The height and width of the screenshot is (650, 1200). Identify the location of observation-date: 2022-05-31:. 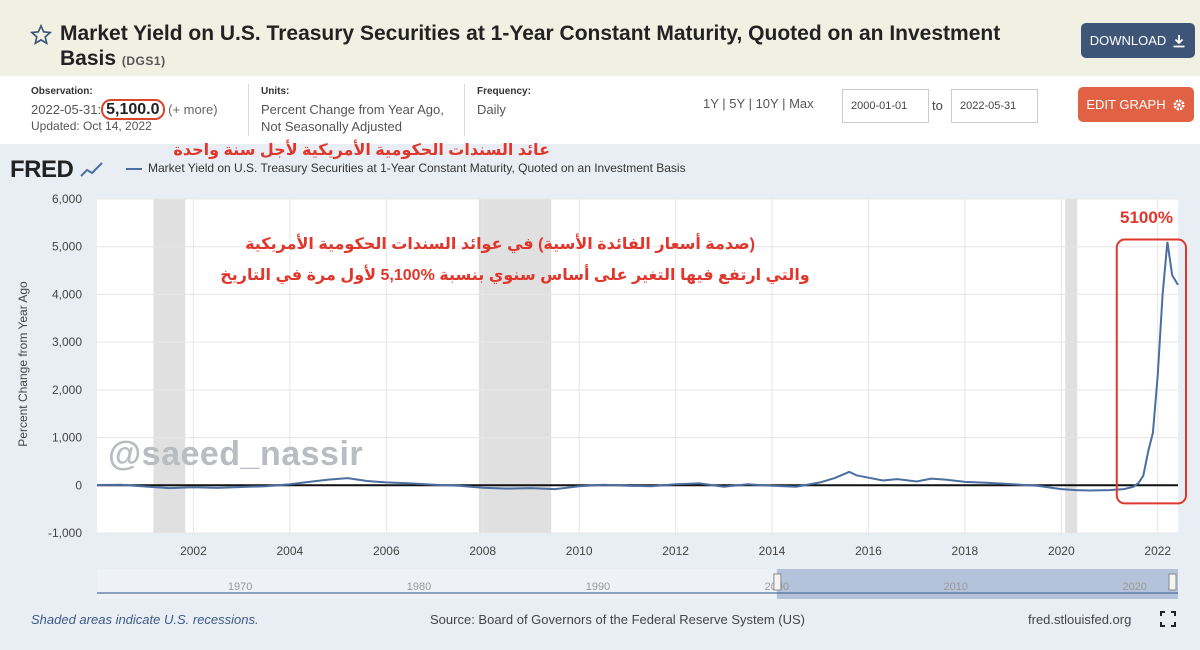
(66, 109).